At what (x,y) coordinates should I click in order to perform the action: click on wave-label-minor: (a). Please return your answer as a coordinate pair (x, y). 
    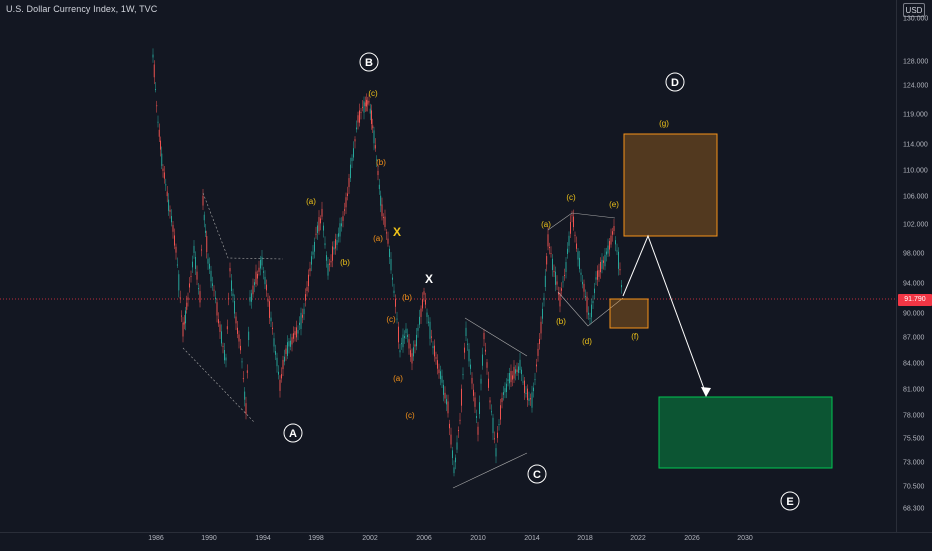
    Looking at the image, I should click on (311, 201).